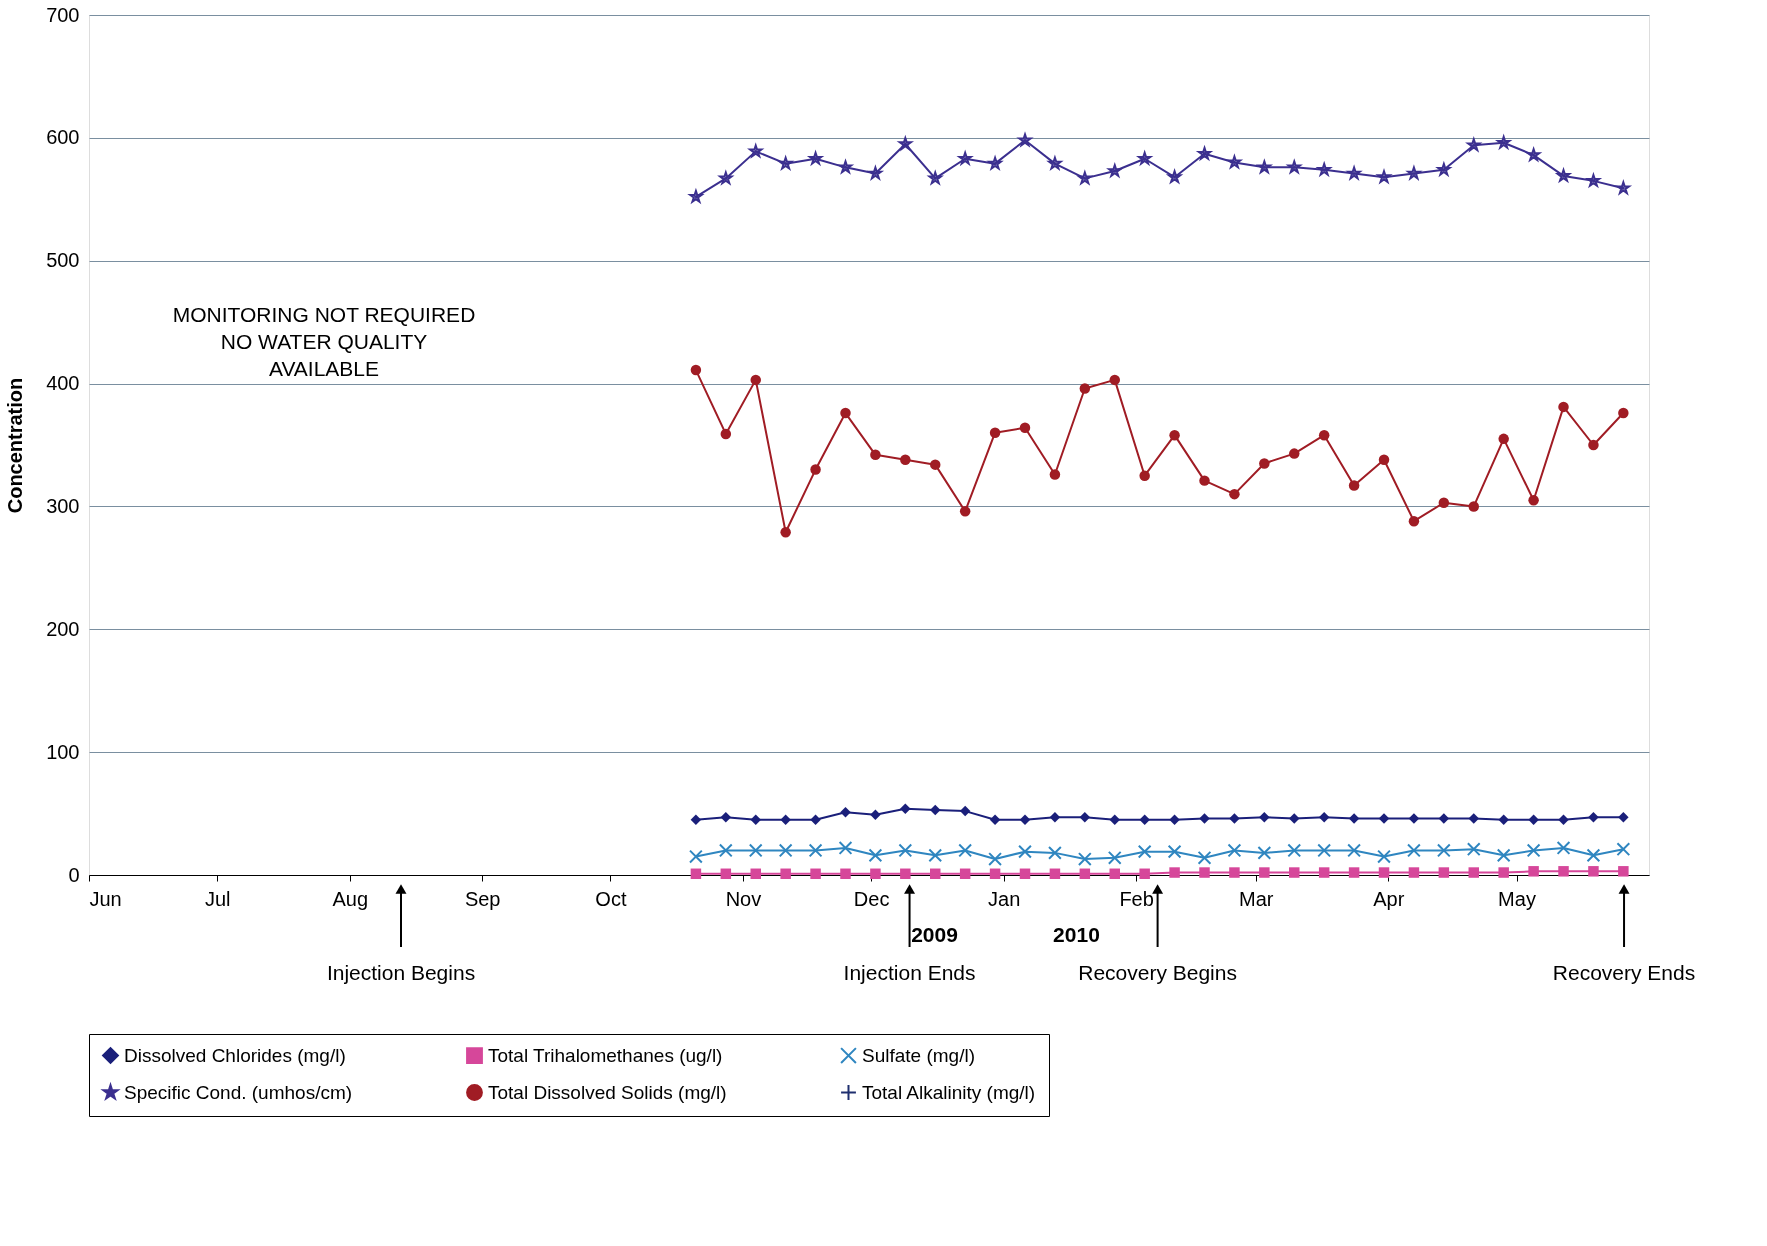  What do you see at coordinates (949, 1092) in the screenshot?
I see `legend-label: Total Alkalinity (mg/l)` at bounding box center [949, 1092].